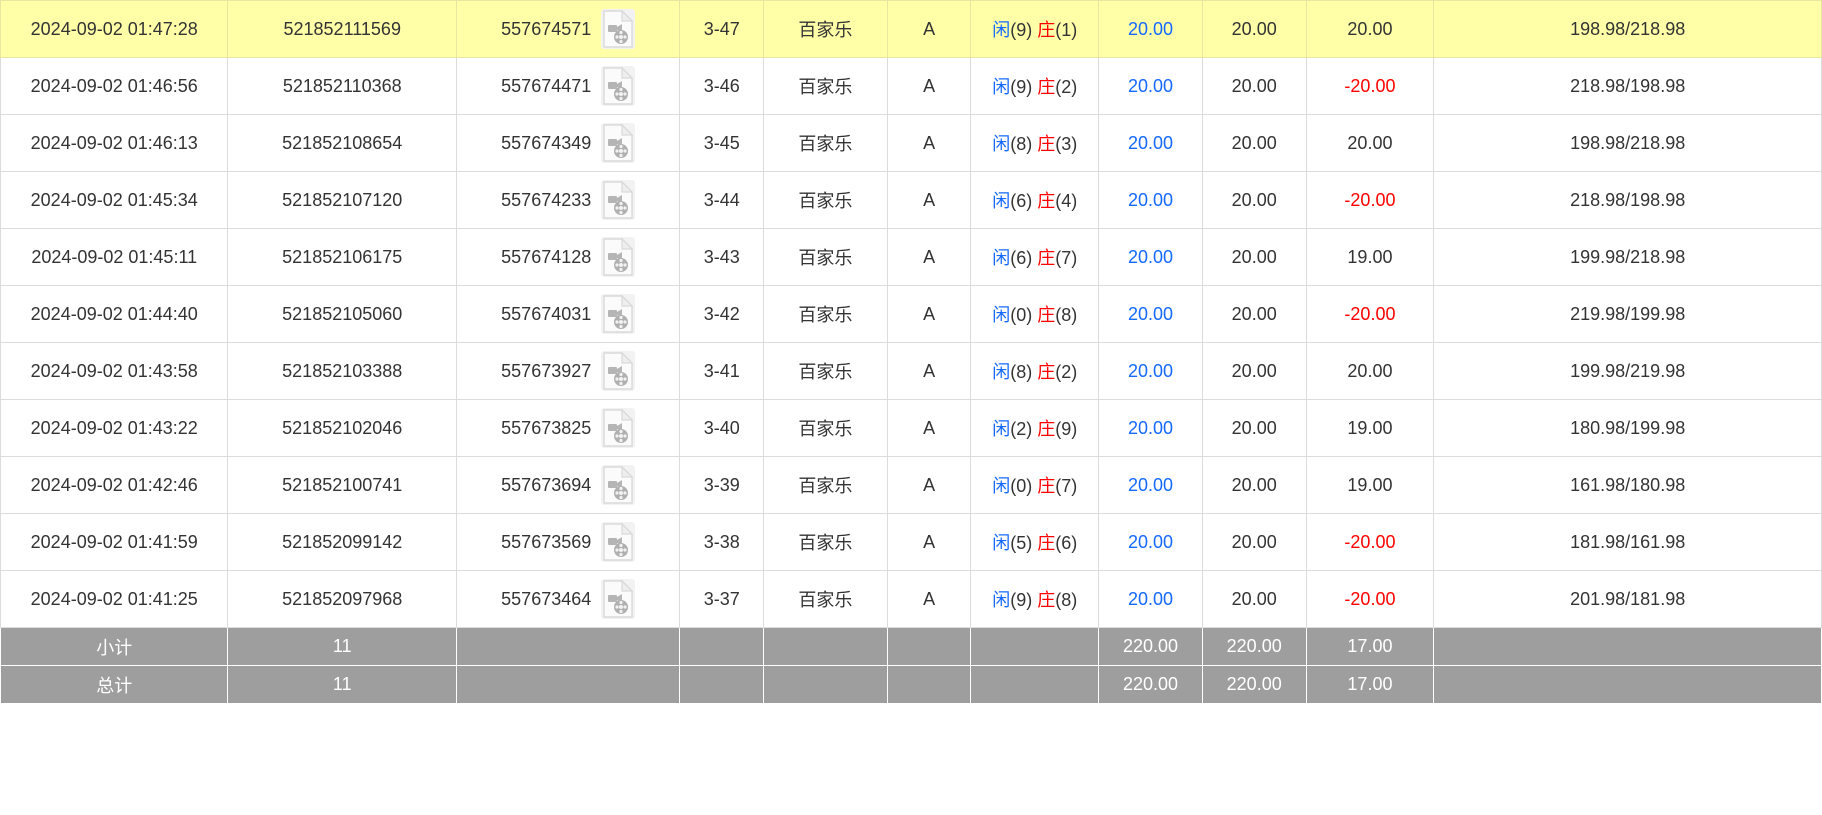 The width and height of the screenshot is (1822, 815). I want to click on bet-time-cell: 2024-09-02 01:46:56, so click(114, 86).